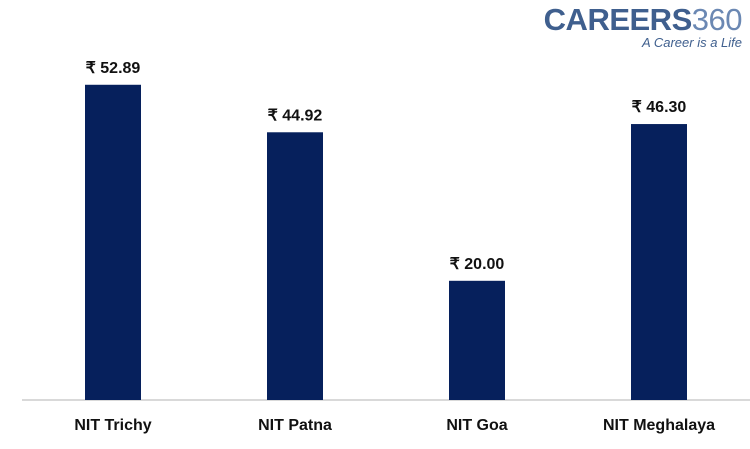 The height and width of the screenshot is (449, 750). I want to click on logo-wordmark: CAREERS360, so click(643, 19).